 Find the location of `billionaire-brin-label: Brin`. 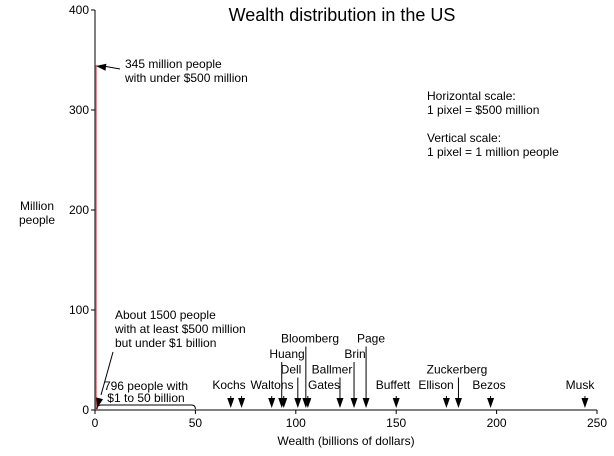

billionaire-brin-label: Brin is located at coordinates (354, 354).